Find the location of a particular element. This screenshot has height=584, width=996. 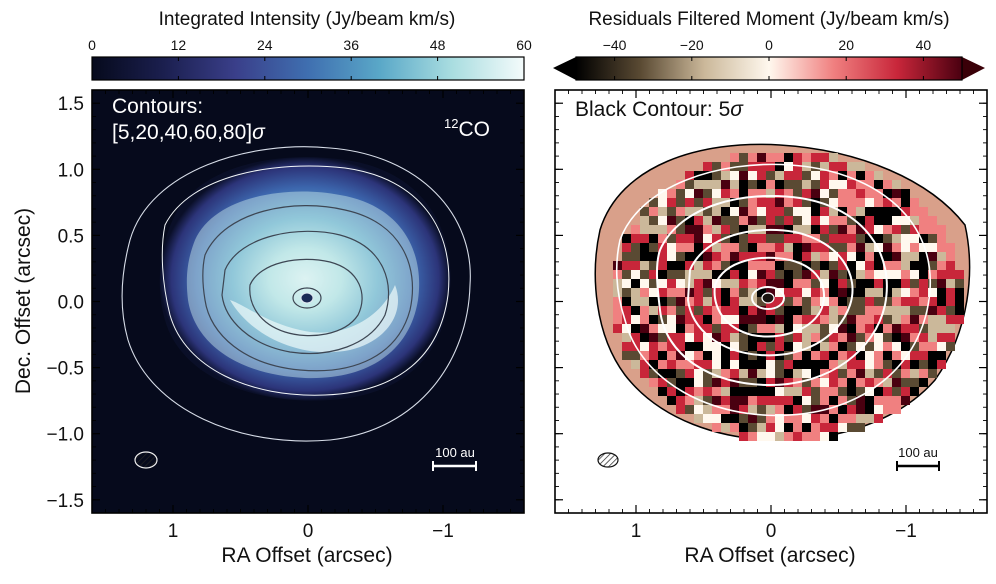

left-contour-60sigma is located at coordinates (305, 292).